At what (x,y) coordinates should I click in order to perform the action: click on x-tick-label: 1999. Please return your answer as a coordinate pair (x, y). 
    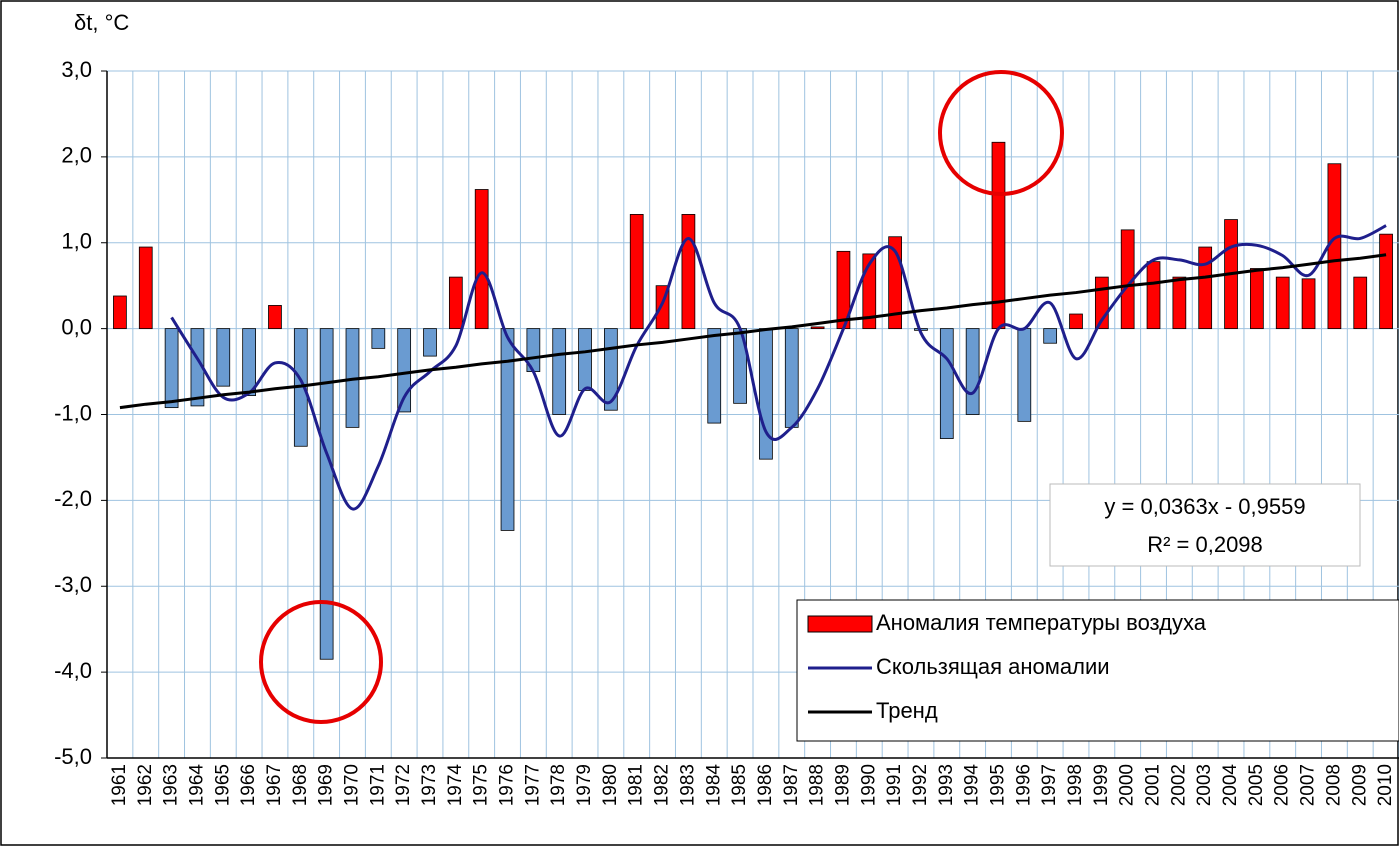
    Looking at the image, I should click on (1101, 785).